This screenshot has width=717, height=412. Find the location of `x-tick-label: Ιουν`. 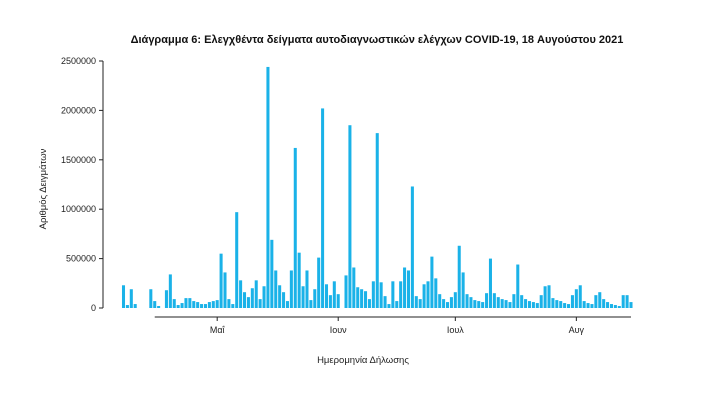

x-tick-label: Ιουν is located at coordinates (338, 330).